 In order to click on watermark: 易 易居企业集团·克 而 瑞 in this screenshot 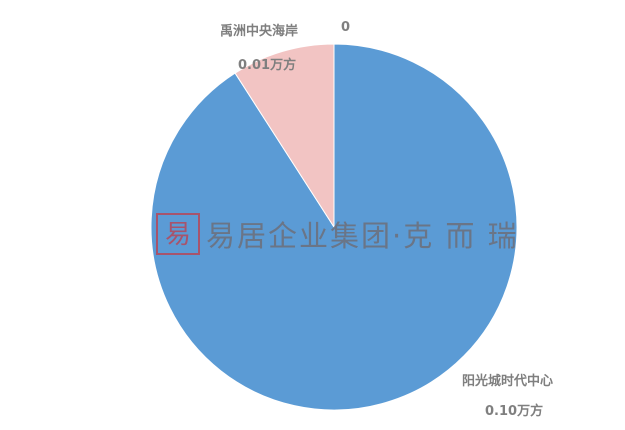, I will do `click(337, 234)`.